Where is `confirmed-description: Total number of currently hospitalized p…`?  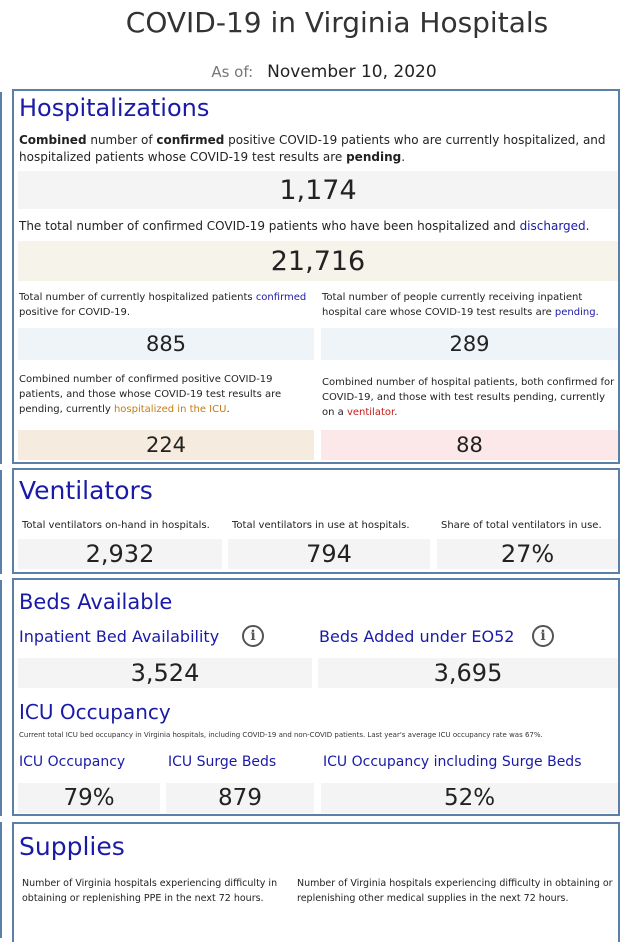
confirmed-description: Total number of currently hospitalized p… is located at coordinates (163, 305).